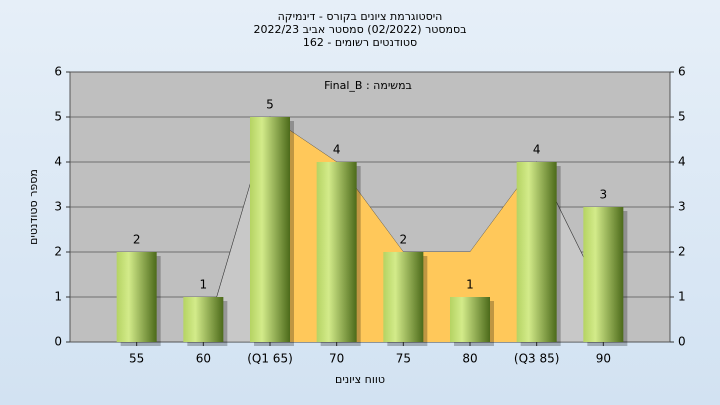 Image resolution: width=720 pixels, height=405 pixels. What do you see at coordinates (360, 42) in the screenshot?
I see `chart-title: סטודנטים רשומים - 162` at bounding box center [360, 42].